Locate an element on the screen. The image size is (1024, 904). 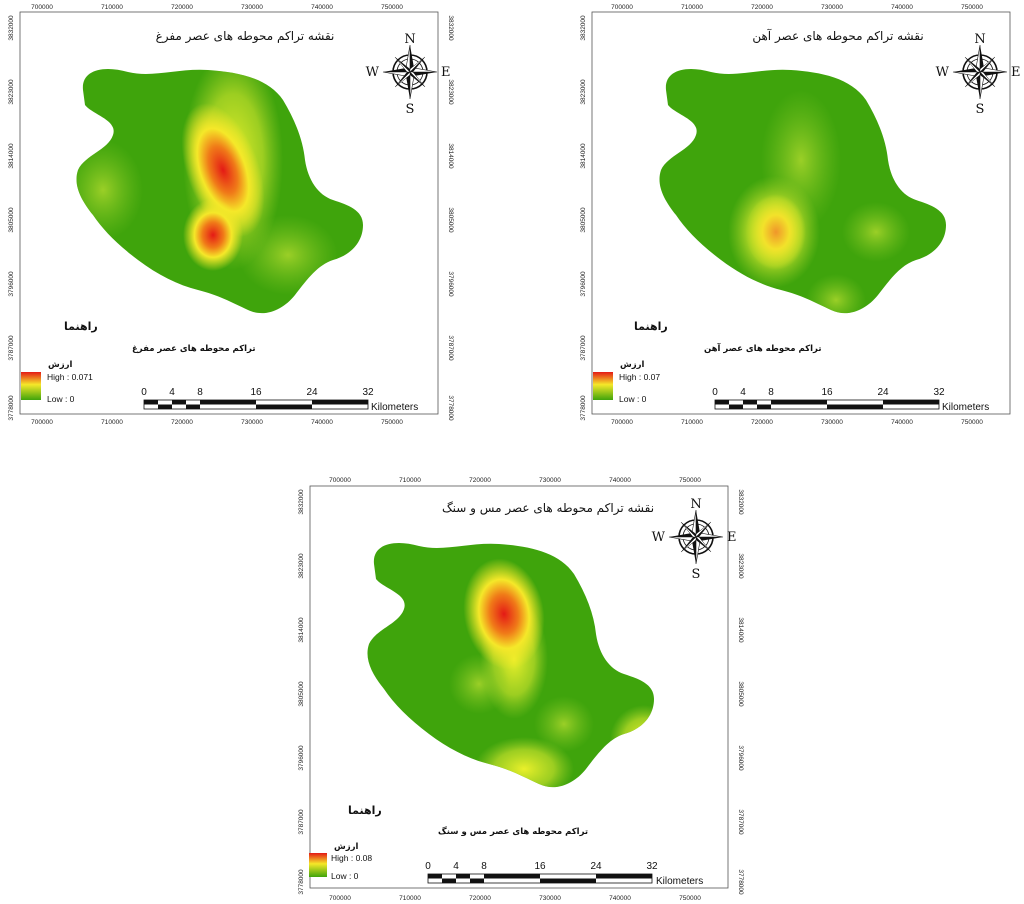
legend-high-label: High : 0.07 is located at coordinates (639, 377).